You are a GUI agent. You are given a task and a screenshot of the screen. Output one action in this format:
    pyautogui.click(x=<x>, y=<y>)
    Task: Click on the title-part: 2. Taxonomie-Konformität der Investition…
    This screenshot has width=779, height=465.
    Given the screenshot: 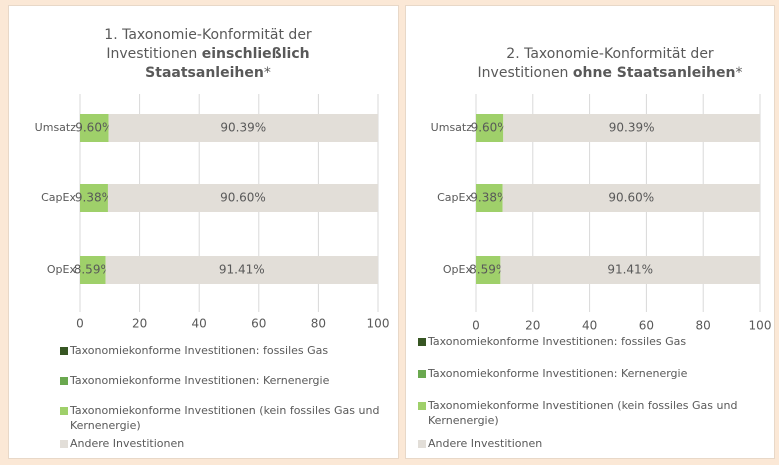 What is the action you would take?
    pyautogui.click(x=595, y=63)
    